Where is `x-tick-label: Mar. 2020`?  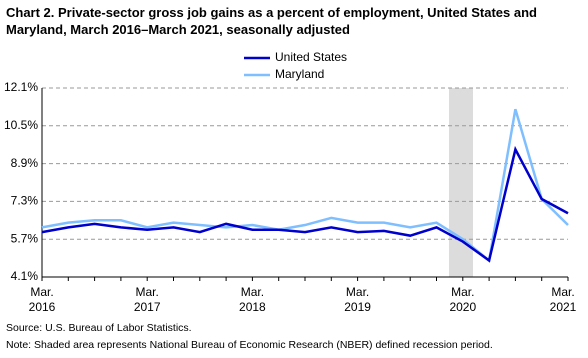
x-tick-label: Mar. 2020 is located at coordinates (463, 299).